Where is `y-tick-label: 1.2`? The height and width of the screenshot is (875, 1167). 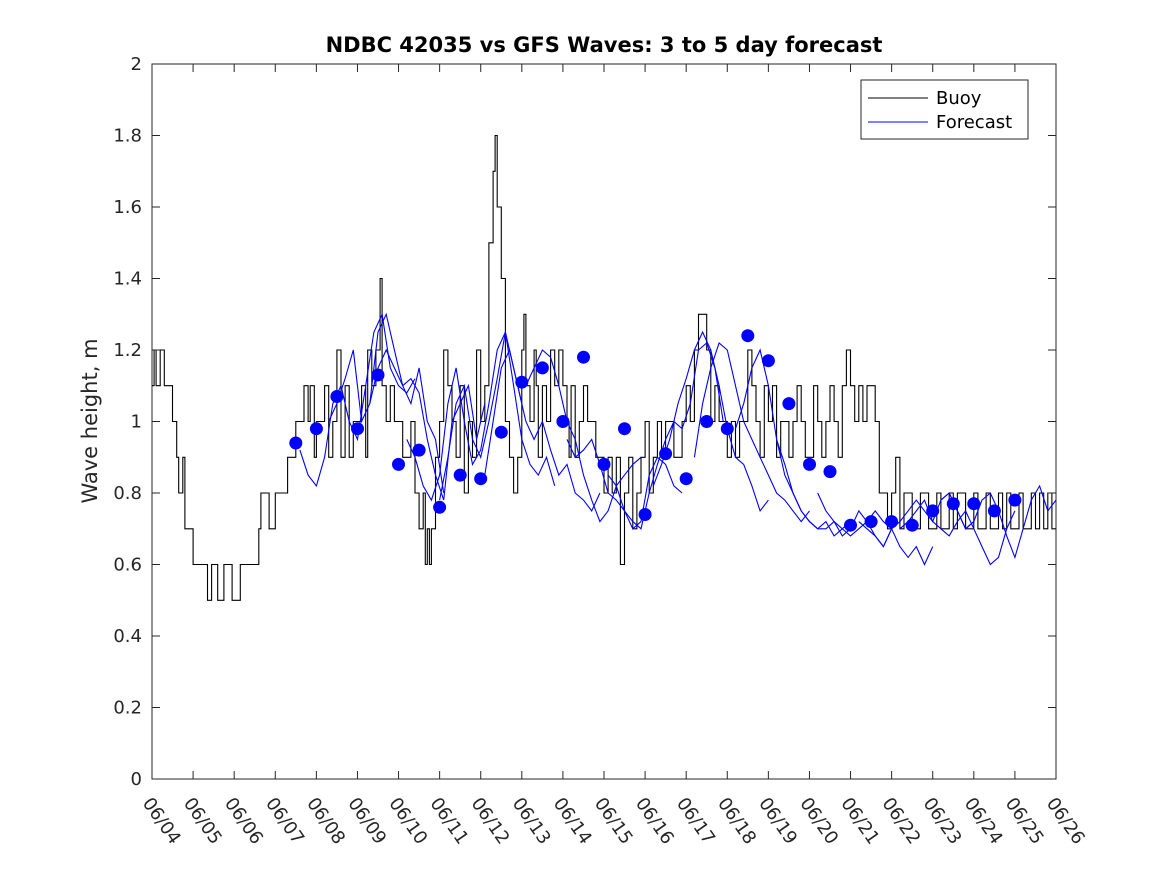 y-tick-label: 1.2 is located at coordinates (127, 350).